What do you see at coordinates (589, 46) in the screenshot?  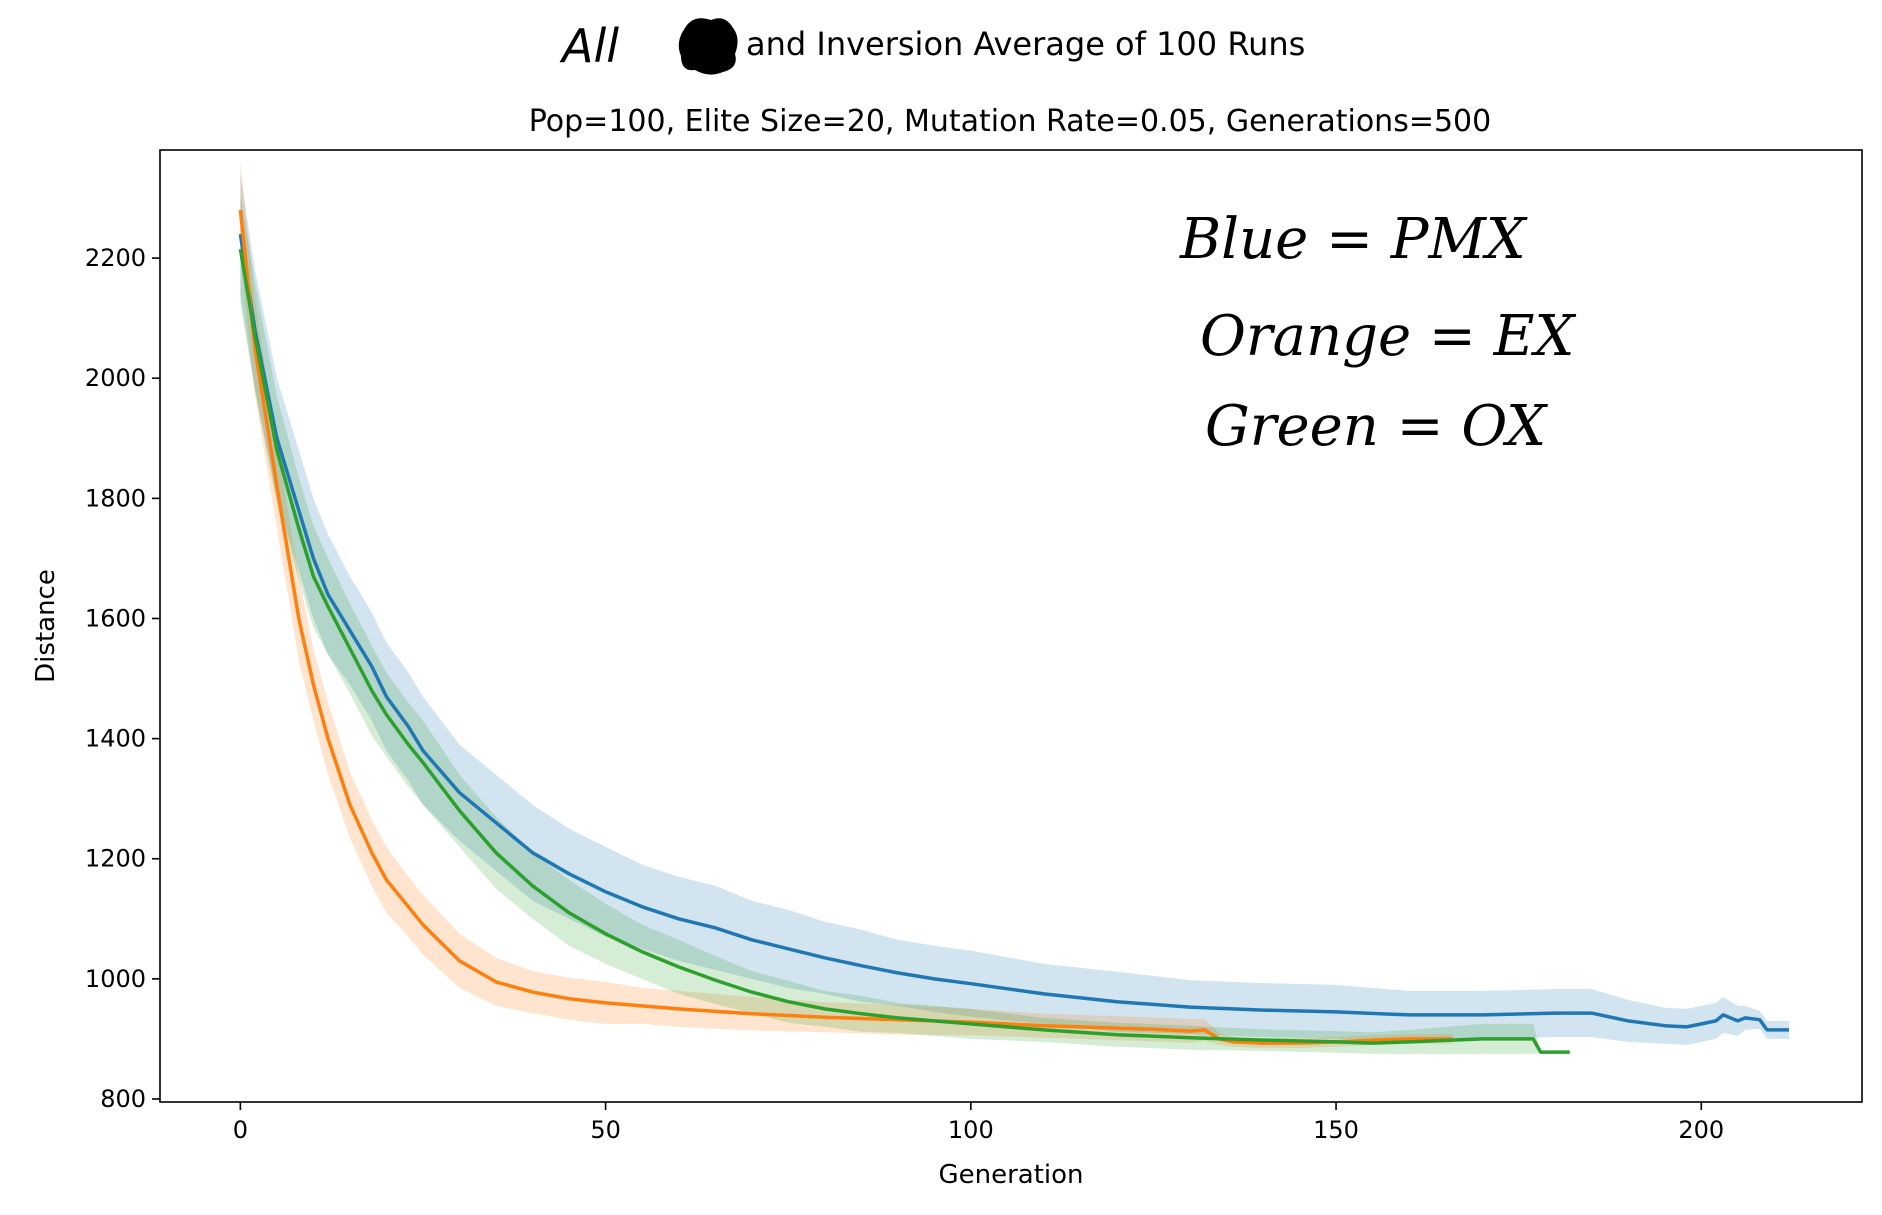 I see `chart-title-handwritten: All` at bounding box center [589, 46].